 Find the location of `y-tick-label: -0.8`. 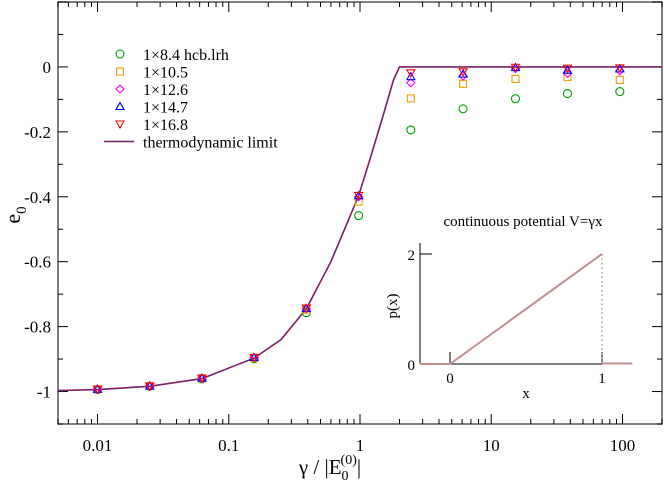

y-tick-label: -0.8 is located at coordinates (37, 327).